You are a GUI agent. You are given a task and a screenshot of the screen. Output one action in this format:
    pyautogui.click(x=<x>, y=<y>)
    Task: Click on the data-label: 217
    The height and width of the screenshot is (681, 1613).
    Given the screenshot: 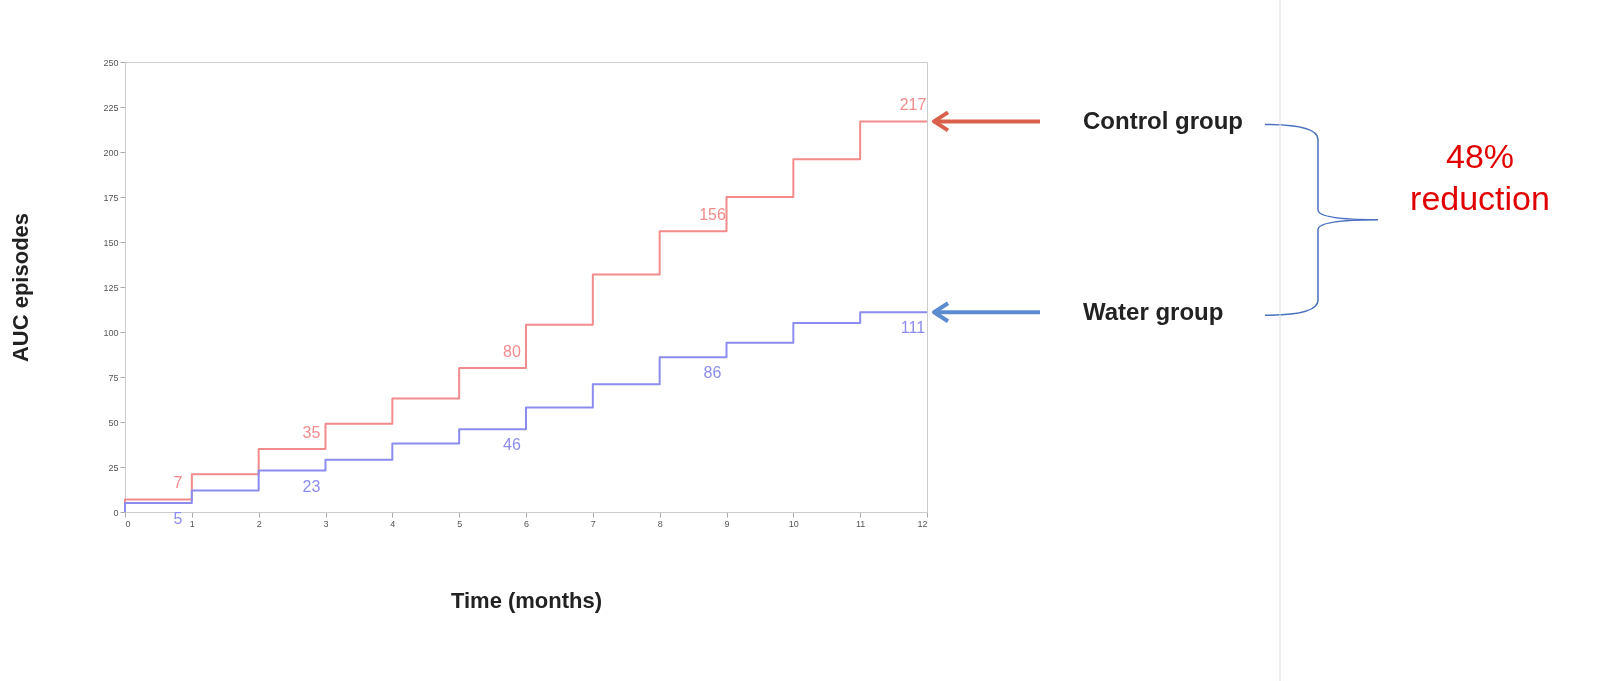 What is the action you would take?
    pyautogui.click(x=913, y=105)
    